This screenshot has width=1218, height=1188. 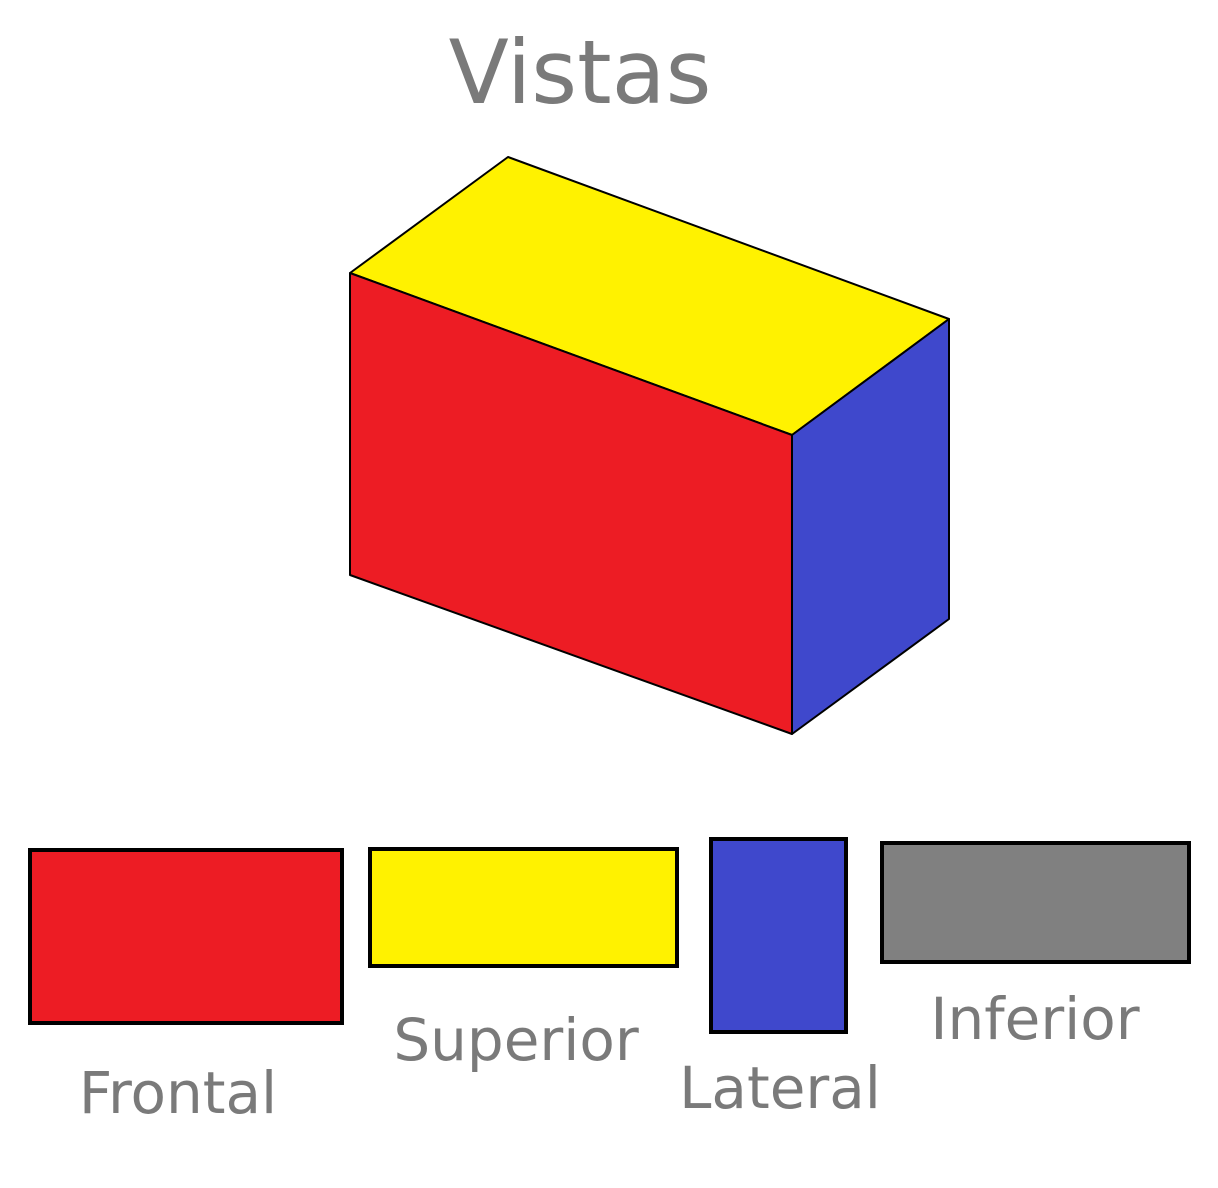 I want to click on frontal-view-swatch, so click(x=186, y=936).